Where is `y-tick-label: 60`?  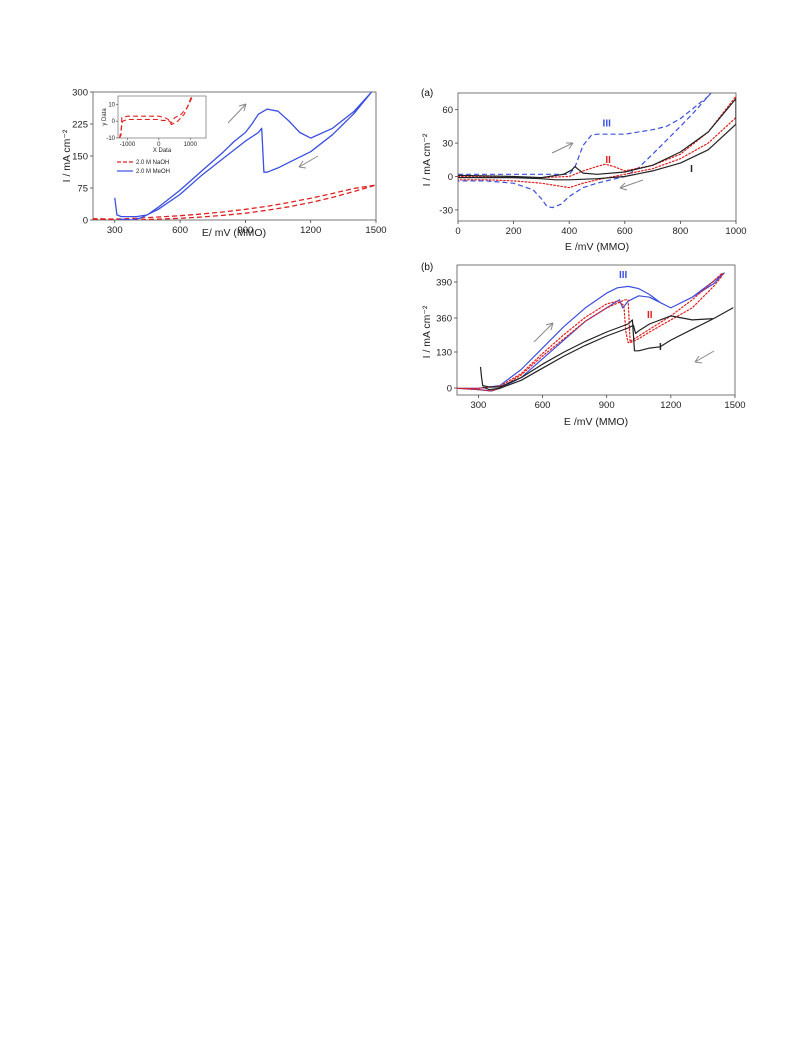 y-tick-label: 60 is located at coordinates (447, 110).